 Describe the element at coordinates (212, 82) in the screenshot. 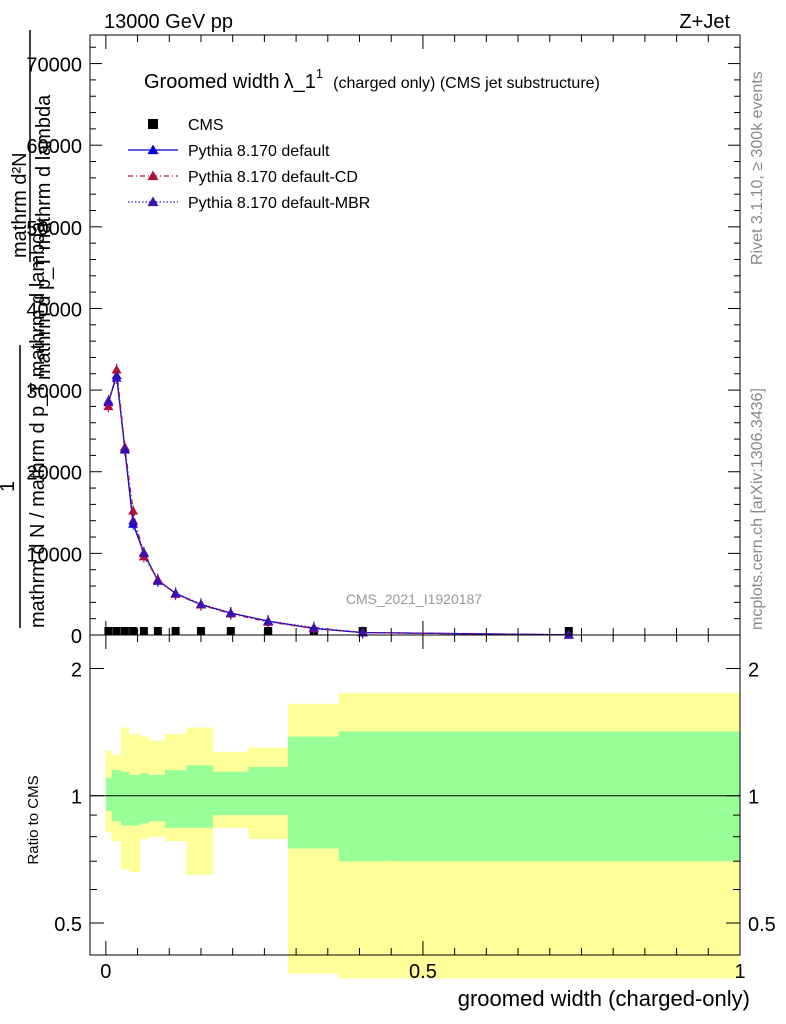

I see `plot-title-main: Groomed width` at that location.